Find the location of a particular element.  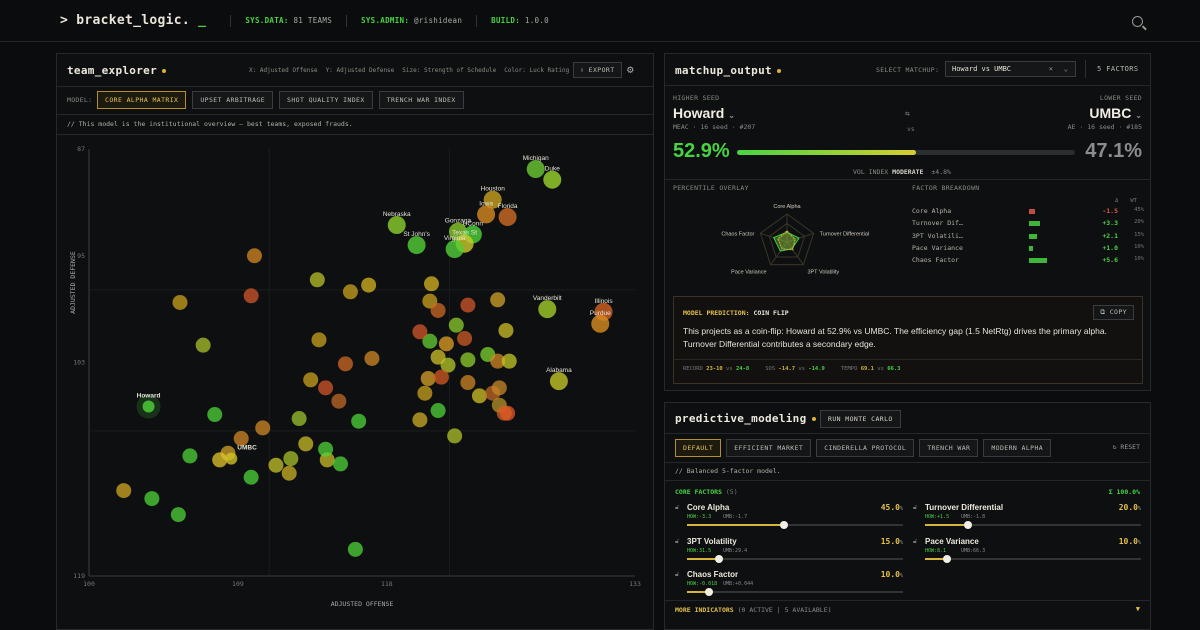

preset-tab: TRENCH WAR is located at coordinates (949, 448).